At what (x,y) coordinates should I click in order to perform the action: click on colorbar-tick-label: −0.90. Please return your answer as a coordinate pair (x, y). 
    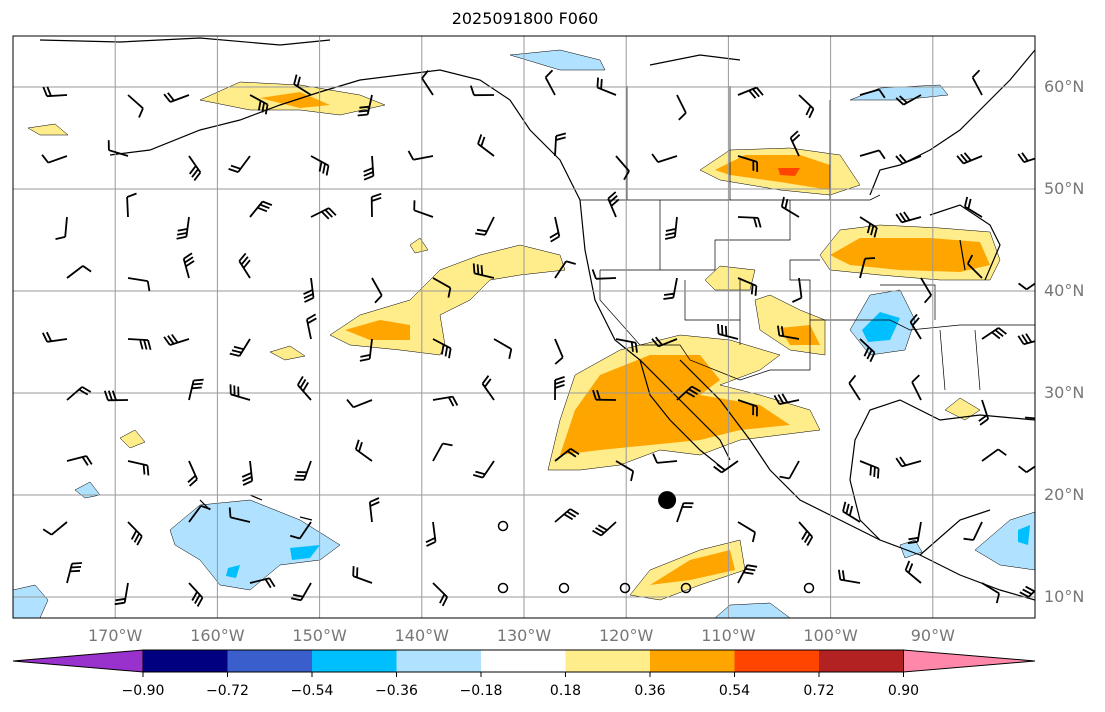
    Looking at the image, I should click on (143, 691).